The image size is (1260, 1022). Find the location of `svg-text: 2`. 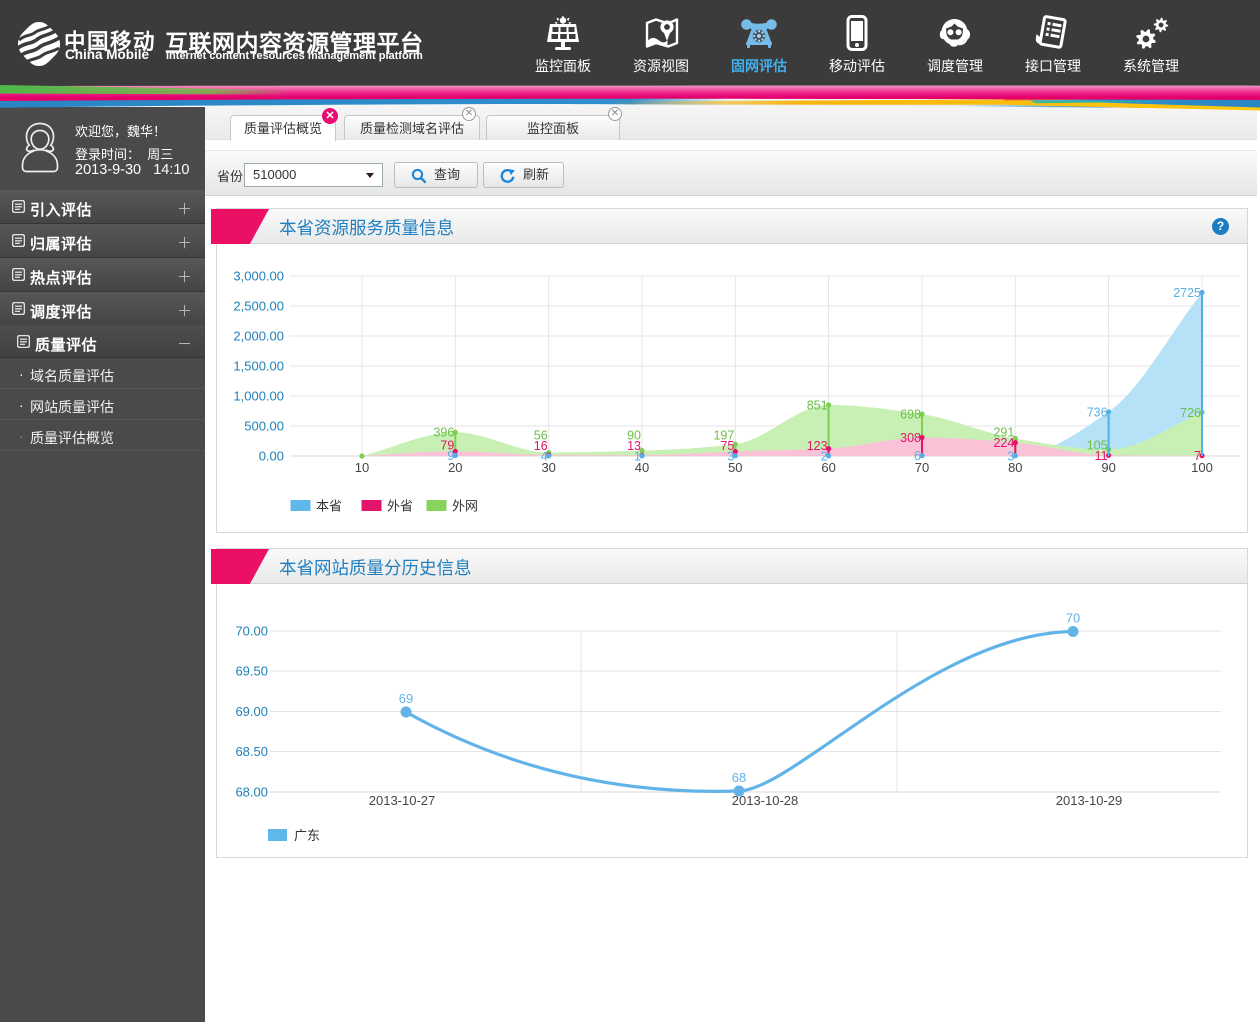

svg-text: 2 is located at coordinates (824, 456).